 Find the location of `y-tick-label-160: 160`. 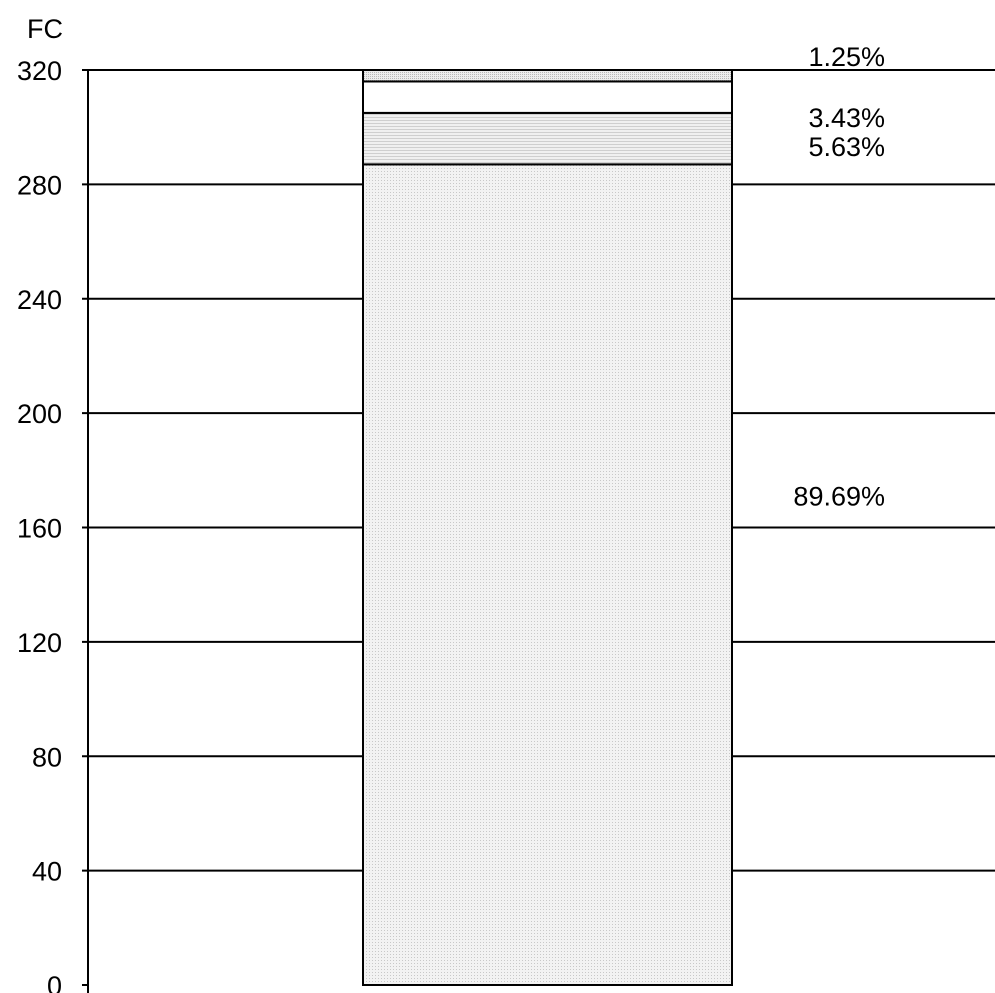

y-tick-label-160: 160 is located at coordinates (39, 529).